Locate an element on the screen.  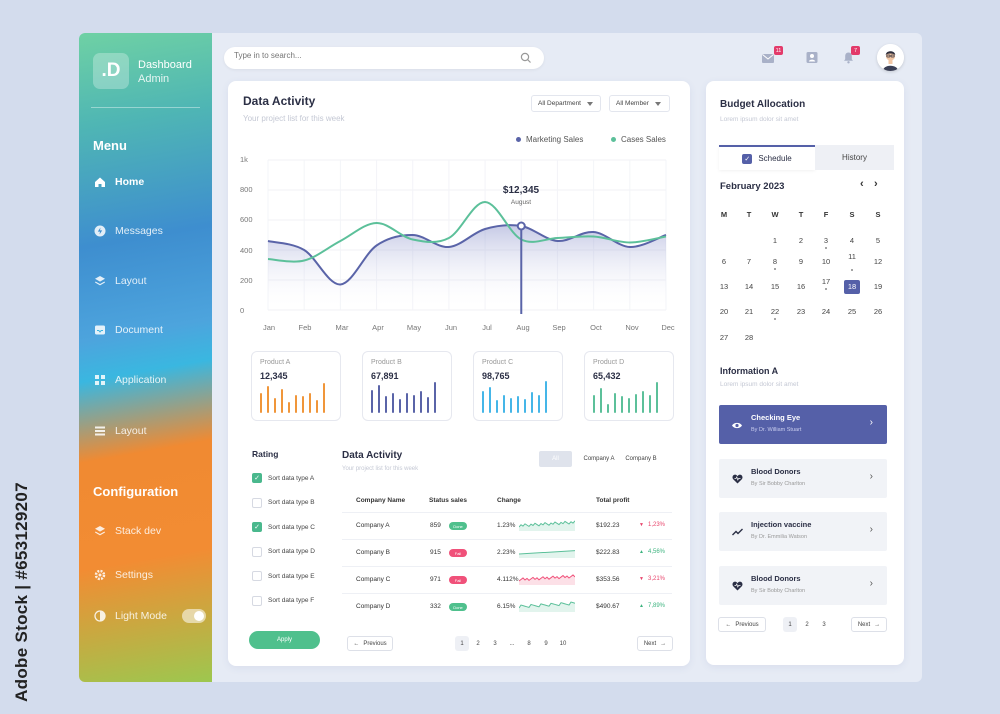
mail-button: 11 is located at coordinates (772, 55).